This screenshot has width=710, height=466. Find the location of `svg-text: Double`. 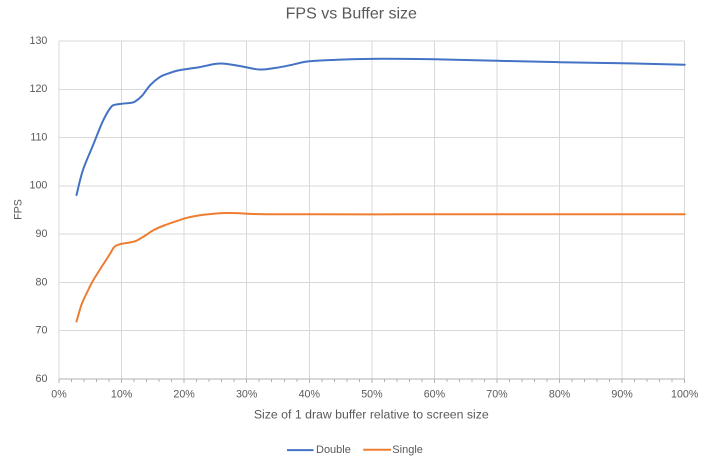

svg-text: Double is located at coordinates (333, 450).